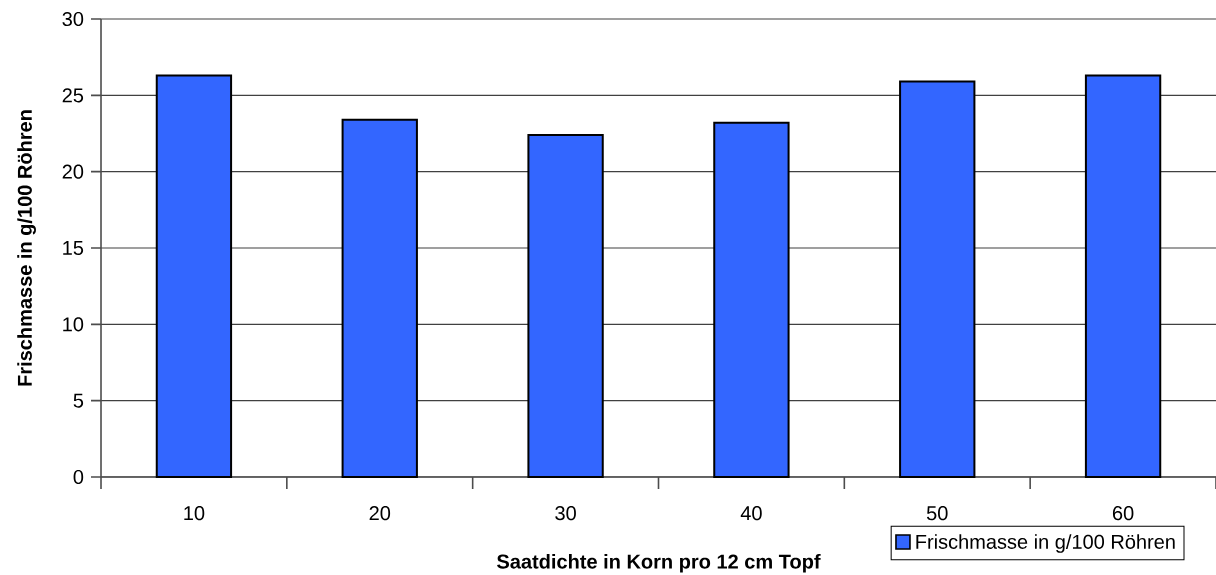  What do you see at coordinates (194, 513) in the screenshot?
I see `x-tick-label: 10` at bounding box center [194, 513].